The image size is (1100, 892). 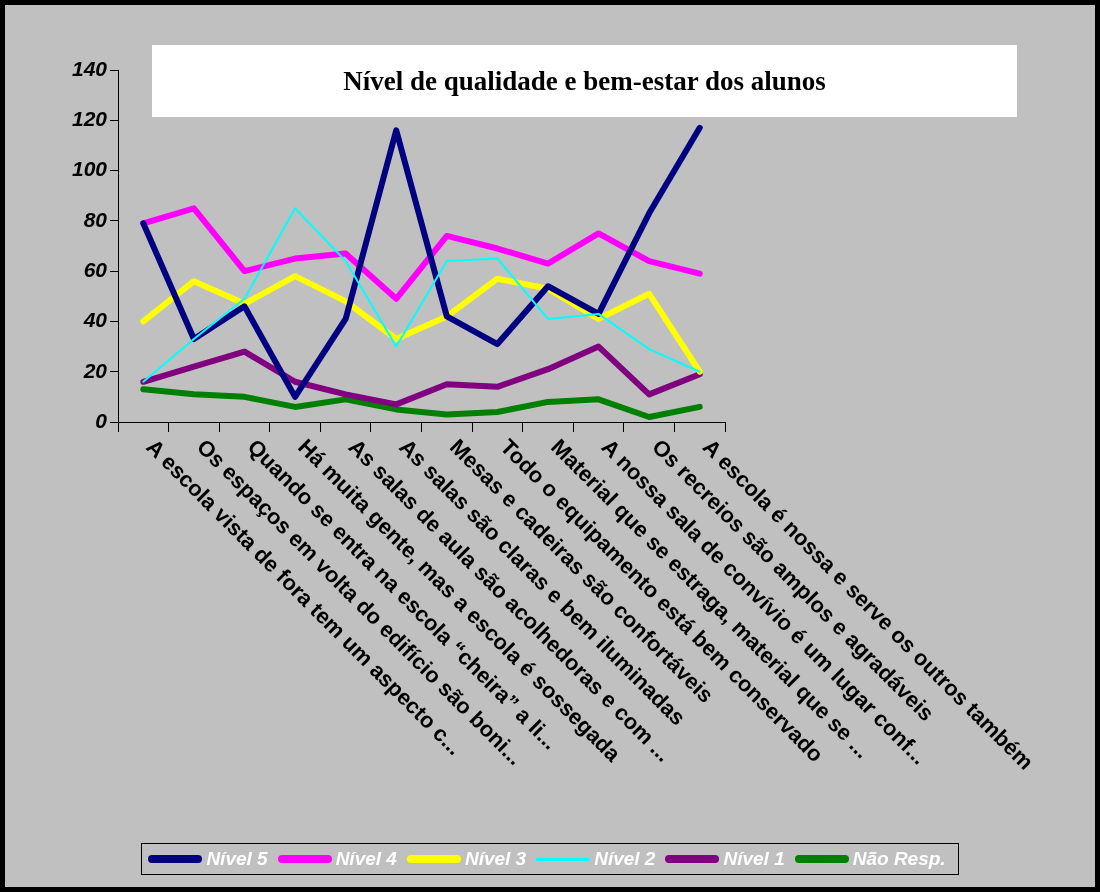 I want to click on y-tick-label: 120, so click(x=89, y=119).